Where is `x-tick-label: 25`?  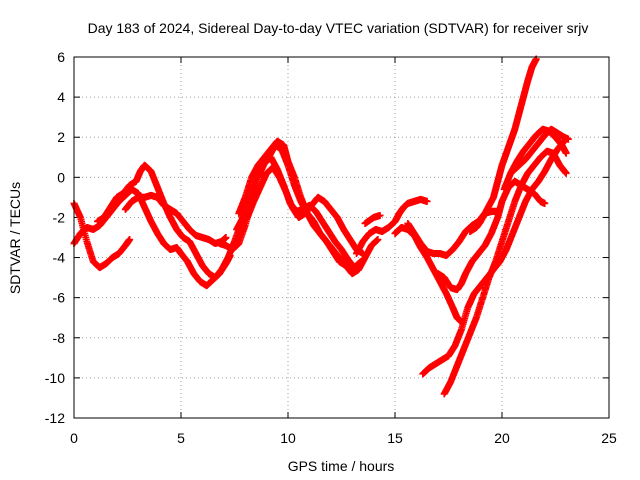 x-tick-label: 25 is located at coordinates (609, 438).